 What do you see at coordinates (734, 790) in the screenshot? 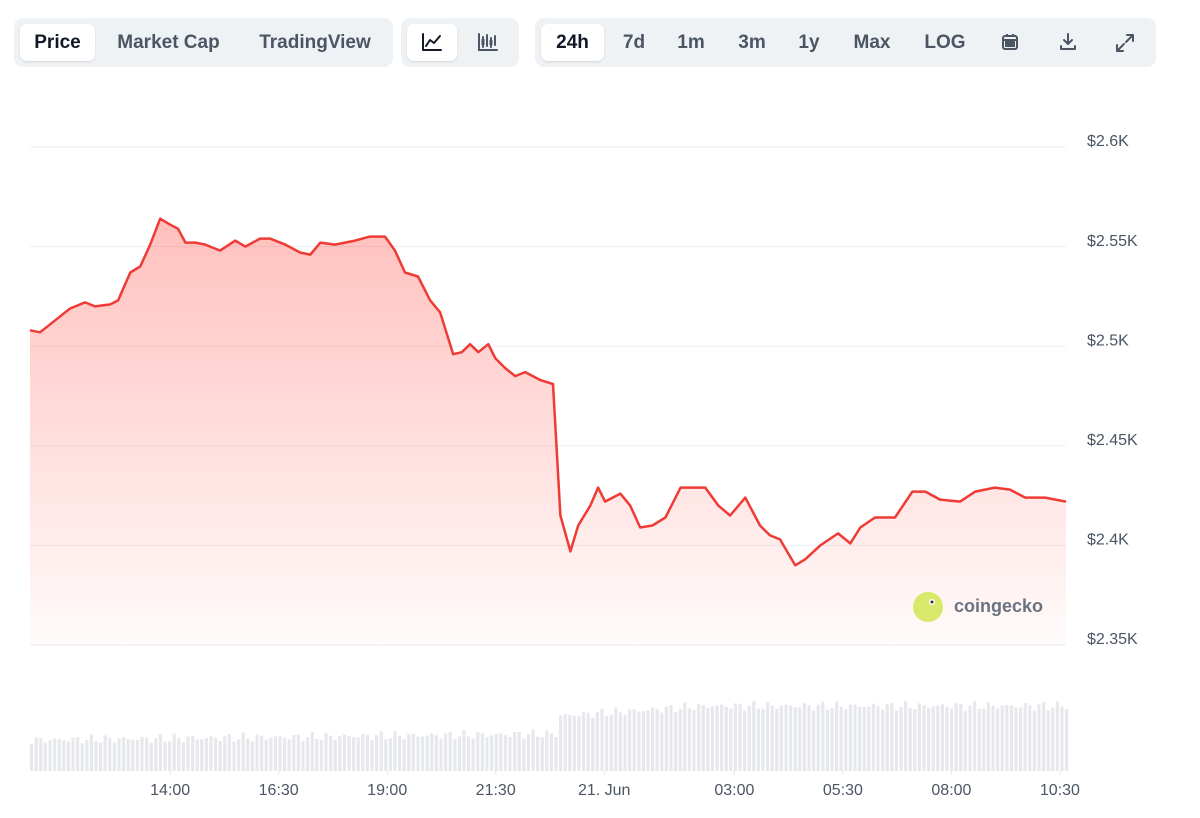
I see `x-tick-label: 03:00` at bounding box center [734, 790].